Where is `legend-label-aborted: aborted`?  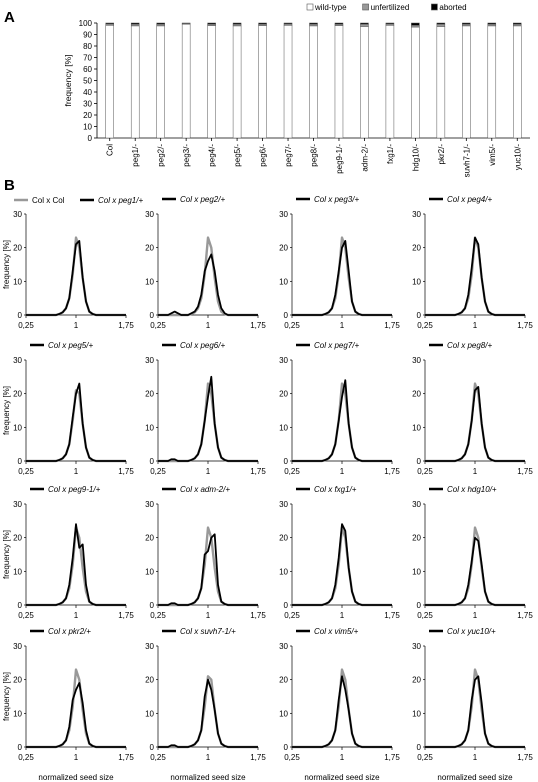 legend-label-aborted: aborted is located at coordinates (452, 7).